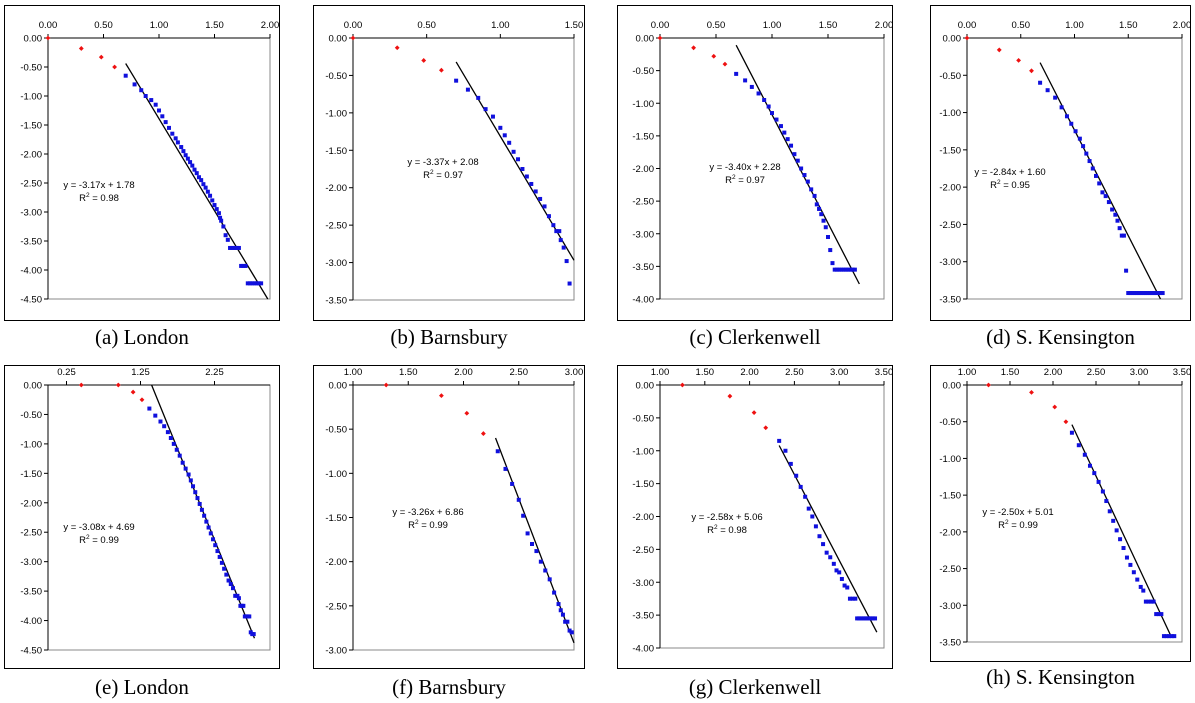  Describe the element at coordinates (31, 271) in the screenshot. I see `y-tick-label: -4.00` at that location.